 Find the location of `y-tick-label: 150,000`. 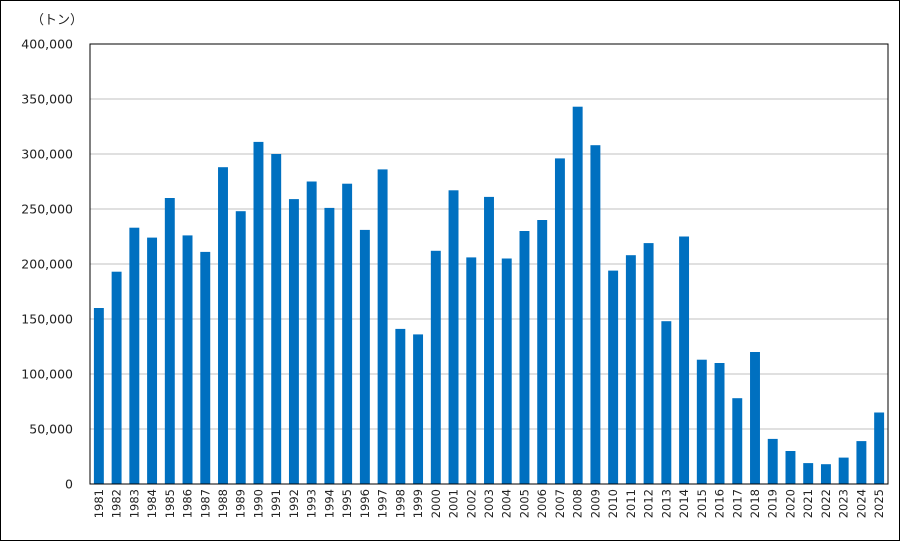

y-tick-label: 150,000 is located at coordinates (47, 319).